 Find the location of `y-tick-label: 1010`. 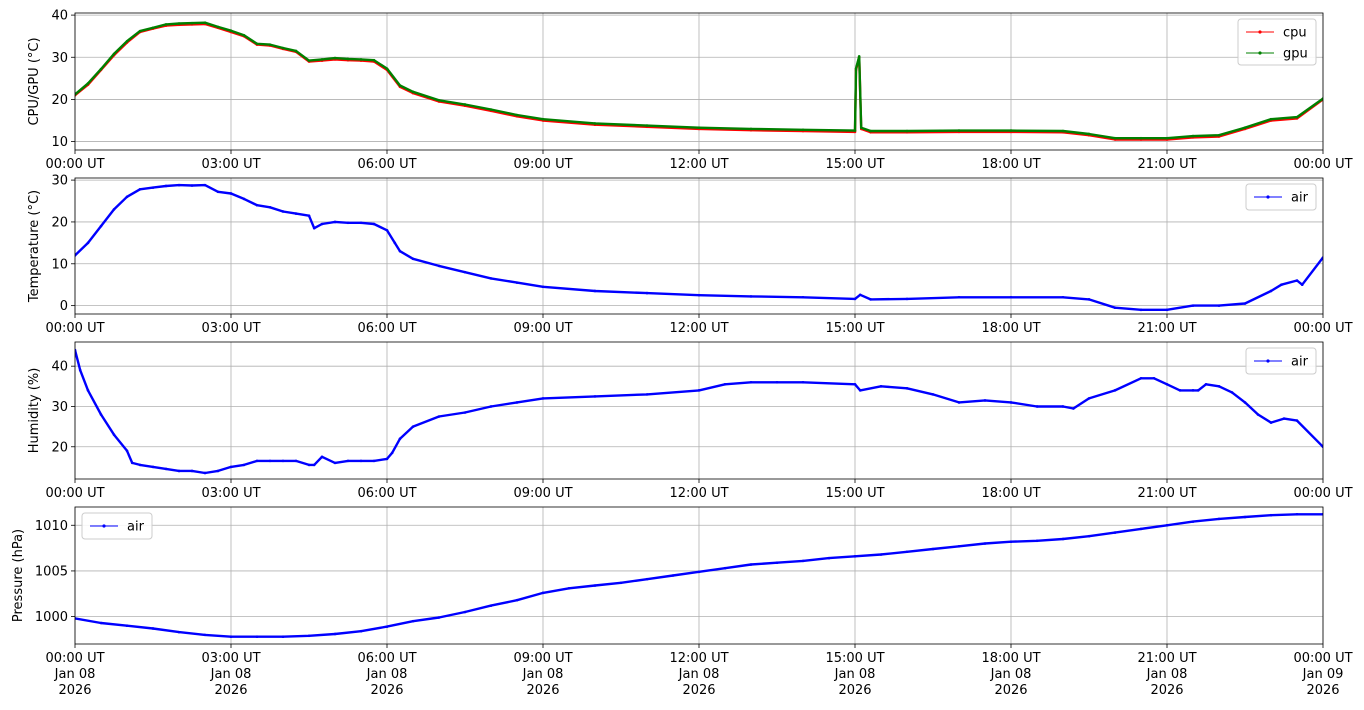

y-tick-label: 1010 is located at coordinates (51, 526).